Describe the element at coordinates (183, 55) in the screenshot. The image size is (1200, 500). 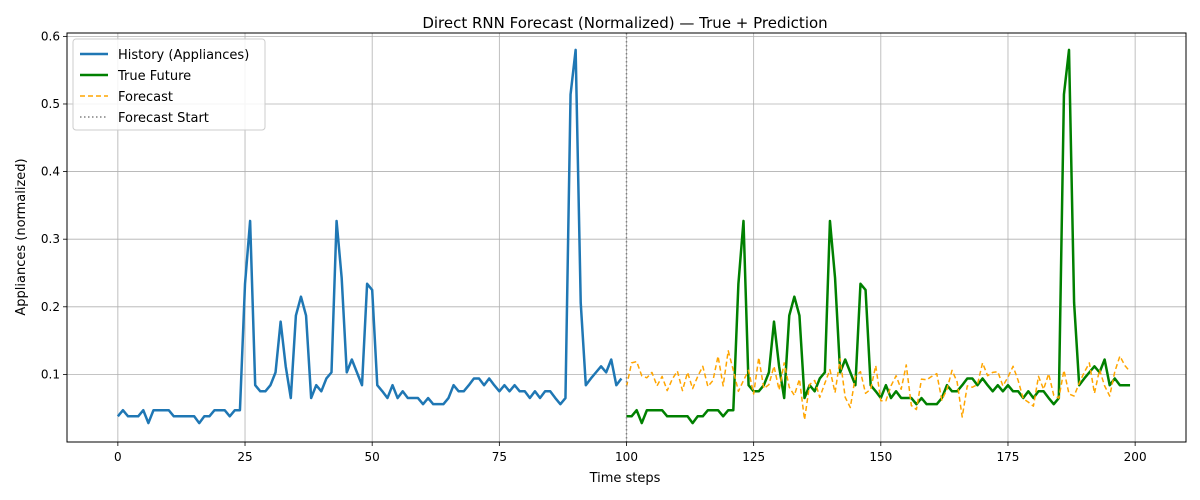
I see `legend-label-history: History (Appliances)` at that location.